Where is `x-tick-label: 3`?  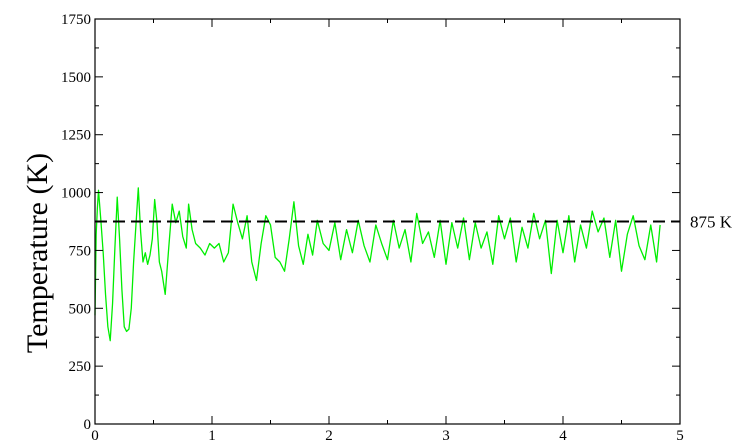 x-tick-label: 3 is located at coordinates (446, 434).